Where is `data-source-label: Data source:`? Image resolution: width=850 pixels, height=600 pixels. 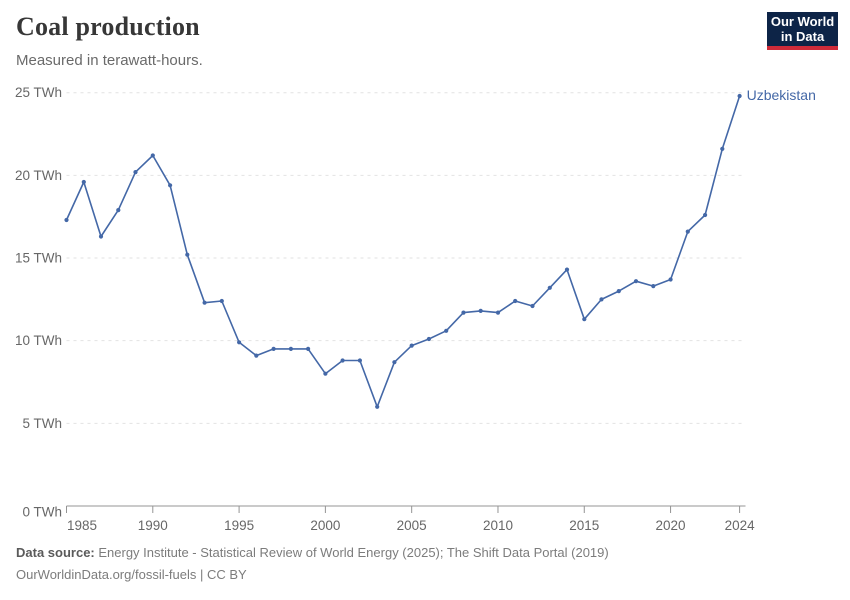 data-source-label: Data source: is located at coordinates (55, 552).